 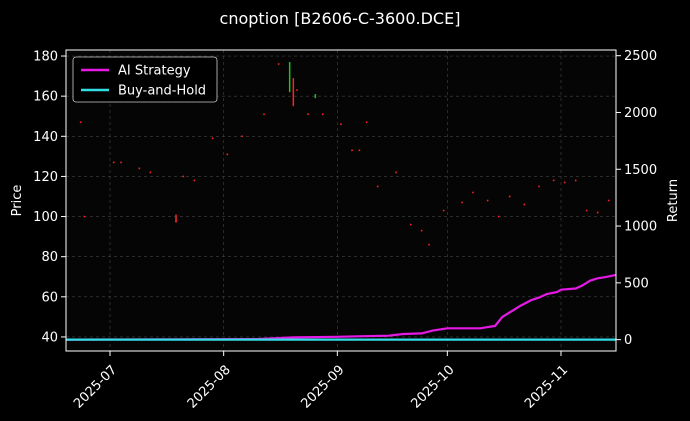 I want to click on y-tick-label-right: 1500, so click(x=640, y=170).